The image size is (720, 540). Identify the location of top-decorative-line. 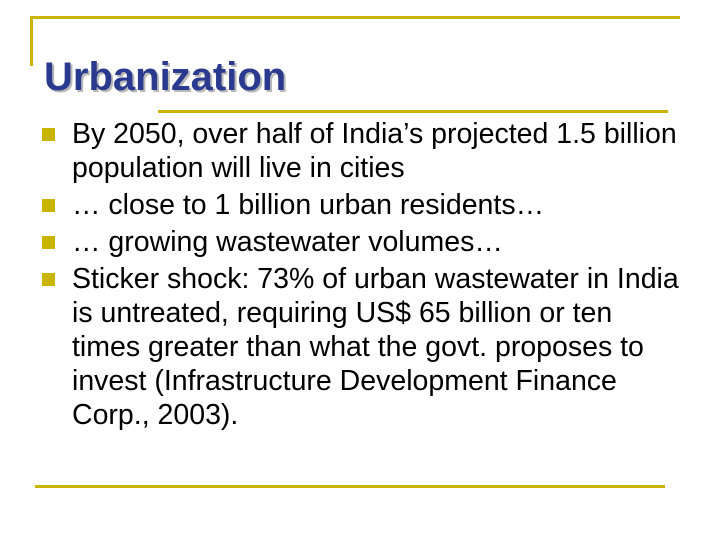
(355, 17).